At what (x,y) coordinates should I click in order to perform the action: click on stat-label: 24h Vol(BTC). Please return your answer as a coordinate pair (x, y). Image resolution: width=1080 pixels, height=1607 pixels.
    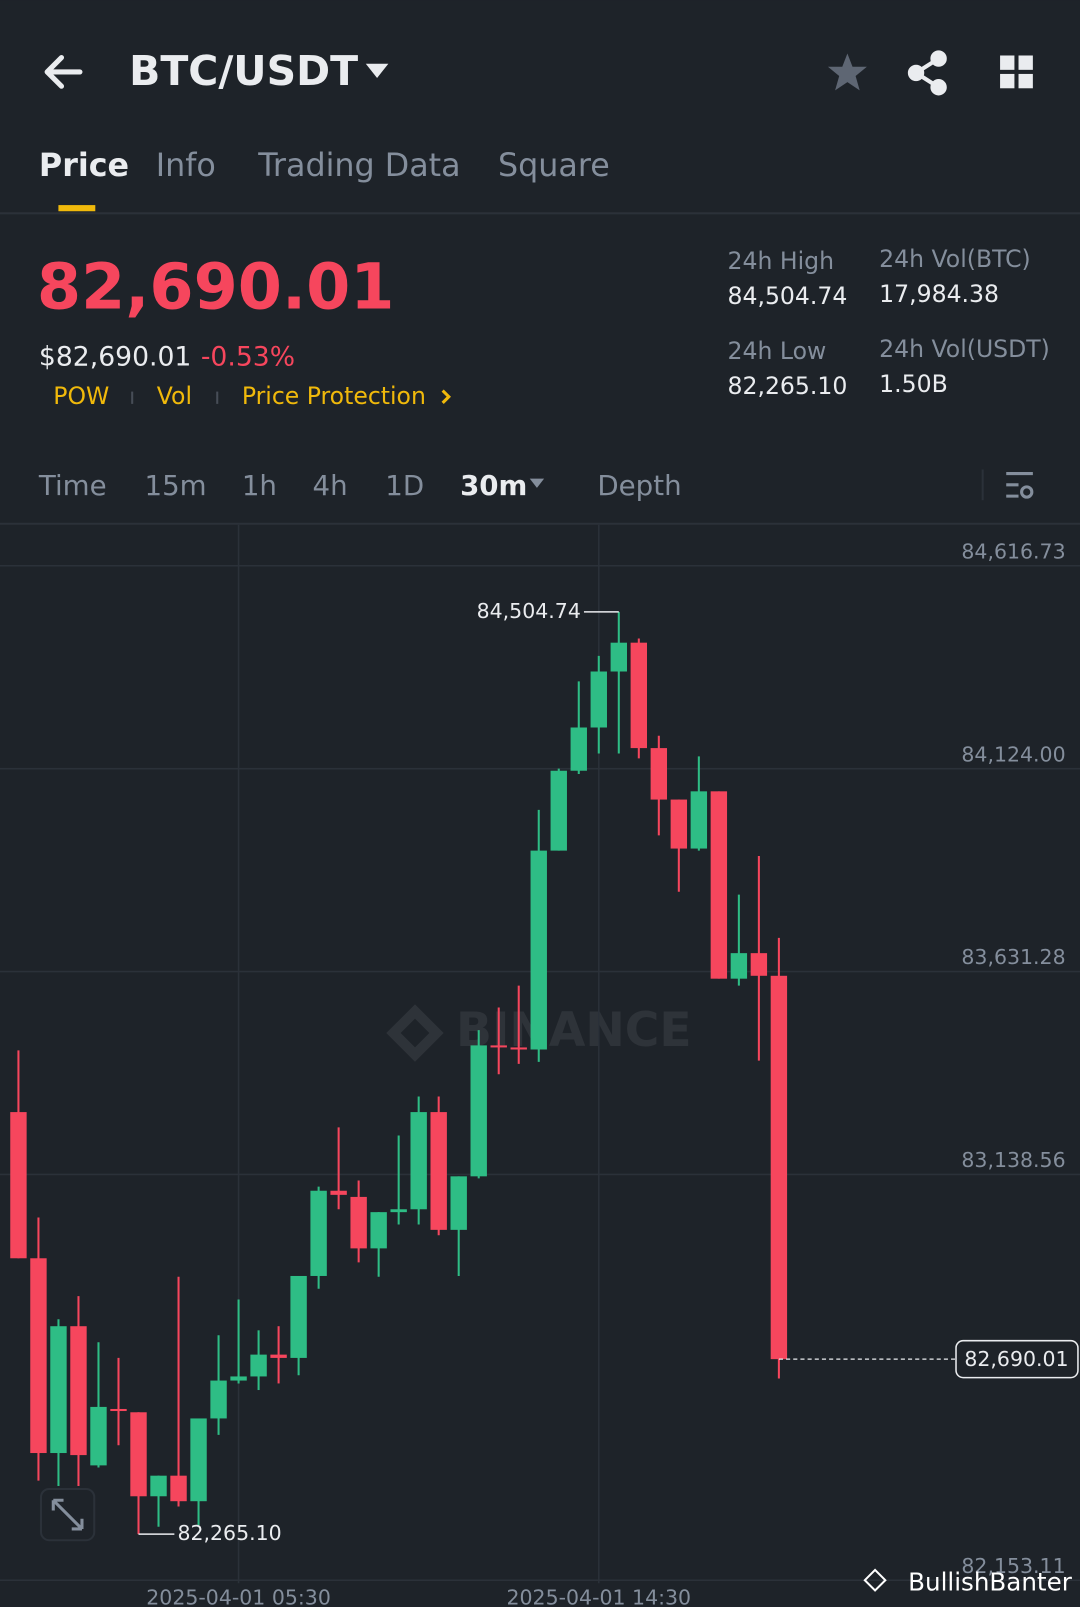
    Looking at the image, I should click on (955, 259).